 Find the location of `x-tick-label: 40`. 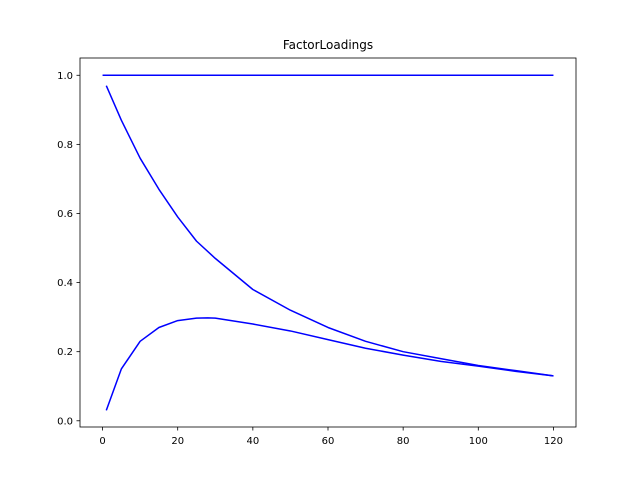

x-tick-label: 40 is located at coordinates (252, 441).